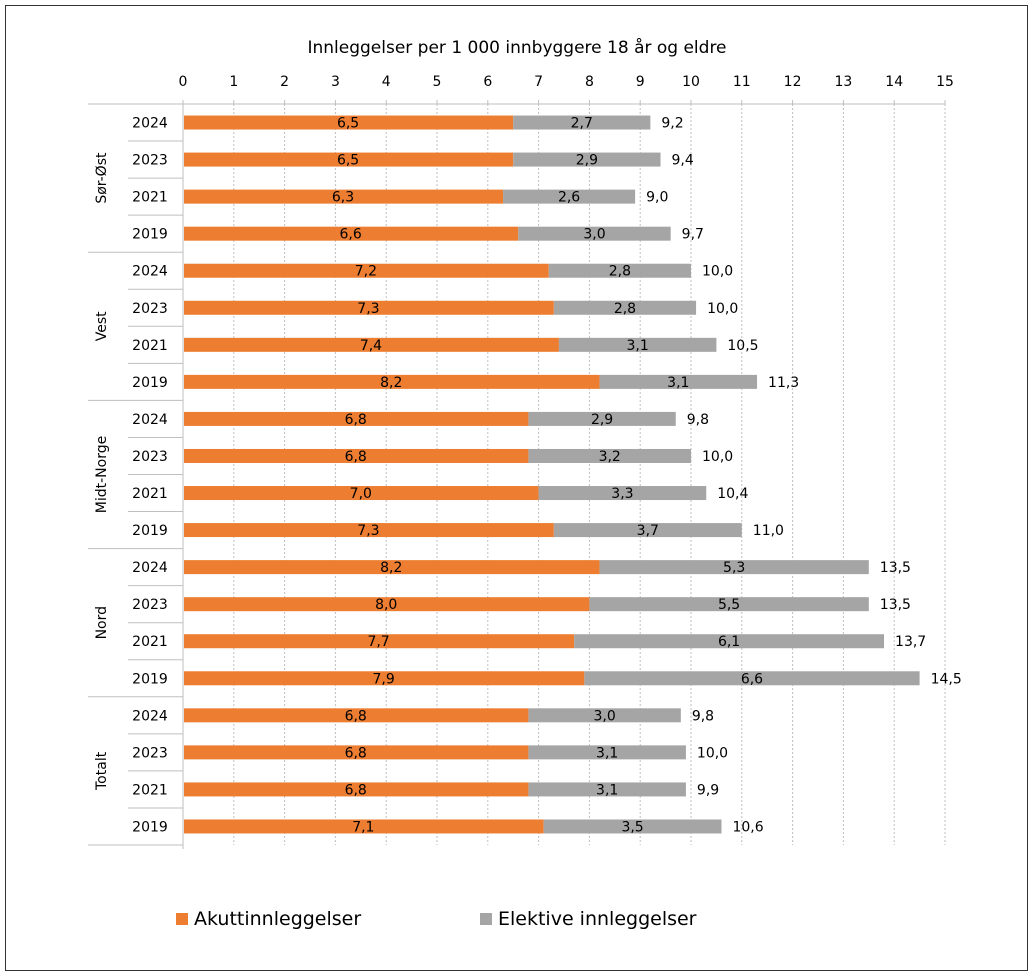 The width and height of the screenshot is (1034, 976). I want to click on x-tick-label: 5, so click(437, 82).